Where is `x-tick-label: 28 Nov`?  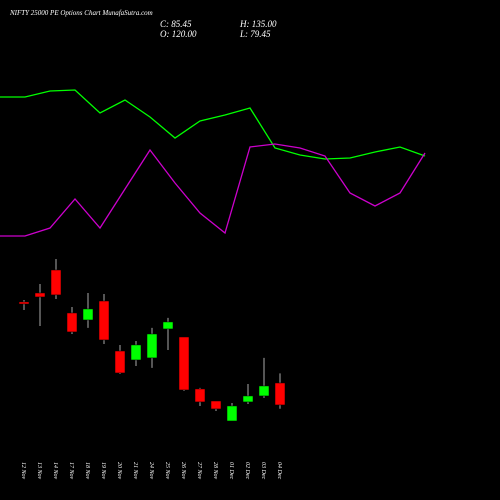 x-tick-label: 28 Nov is located at coordinates (215, 471).